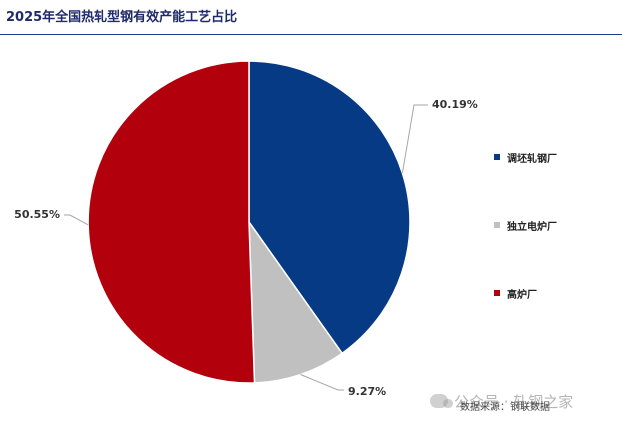  What do you see at coordinates (505, 407) in the screenshot?
I see `data-source: 数据来源：钢联数据` at bounding box center [505, 407].